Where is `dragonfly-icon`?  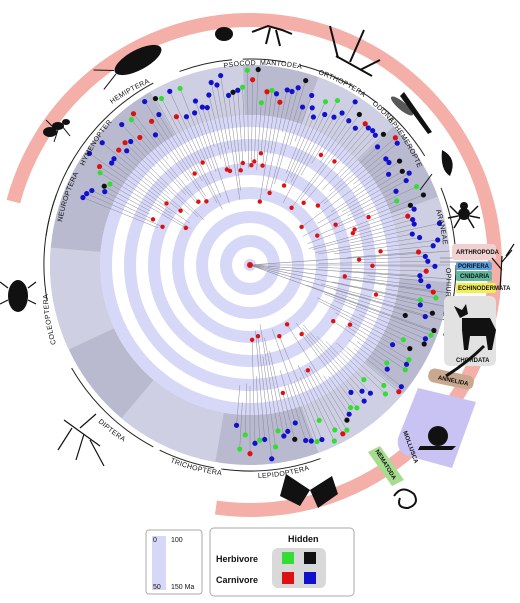 dragonfly-icon is located at coordinates (411, 113).